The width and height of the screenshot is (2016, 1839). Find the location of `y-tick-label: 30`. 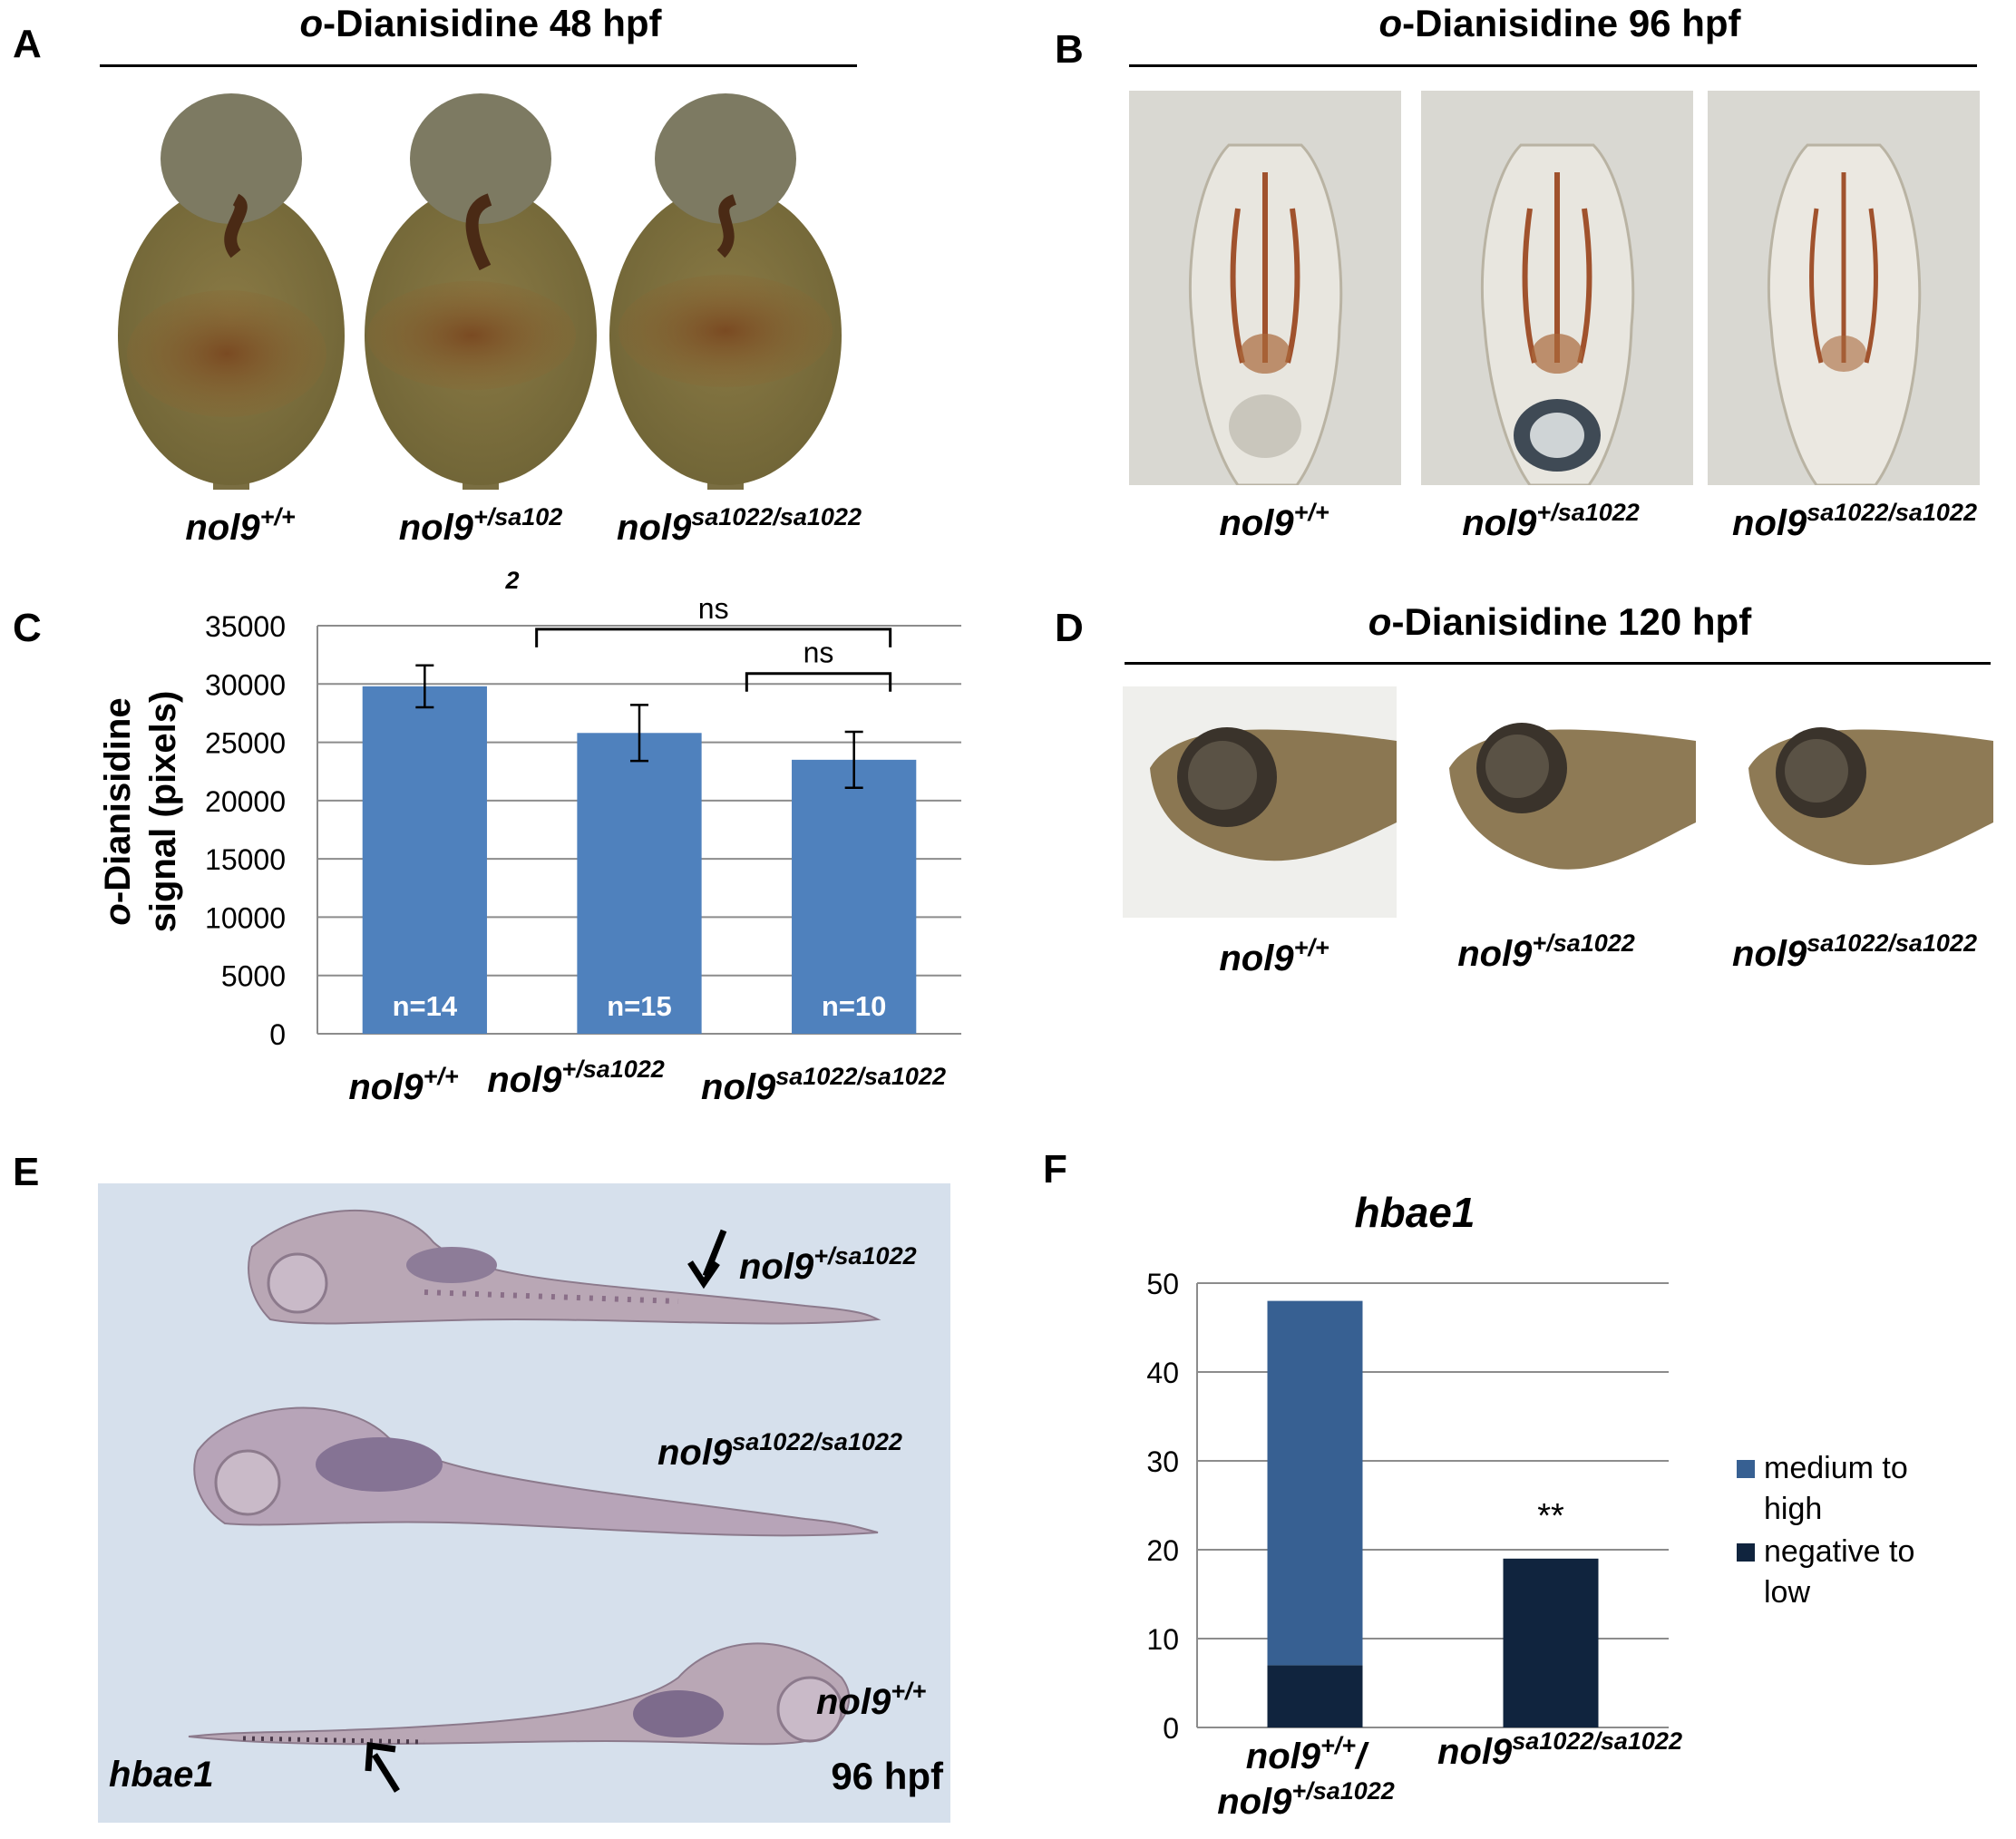

y-tick-label: 30 is located at coordinates (1162, 1462).